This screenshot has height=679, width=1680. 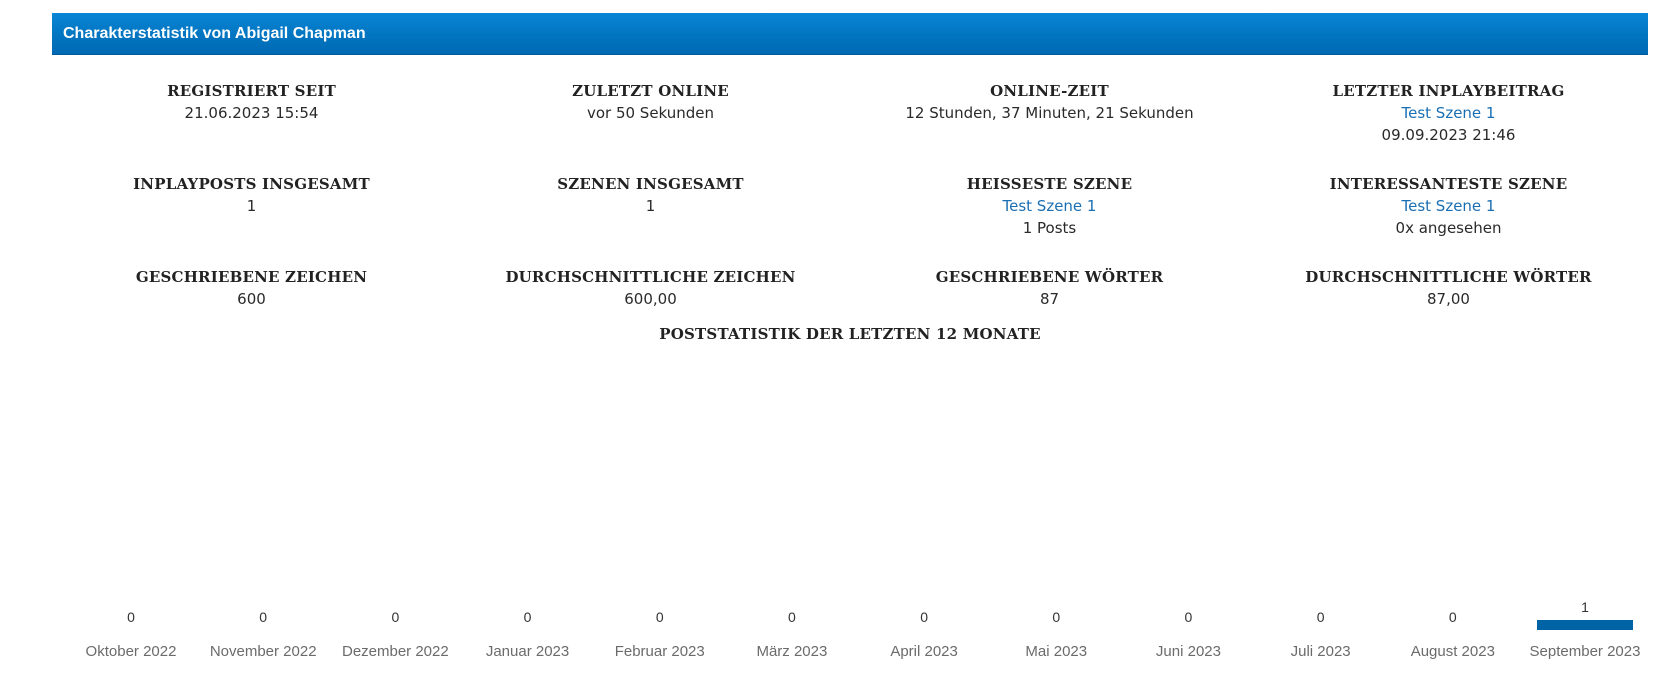 I want to click on stat-value: 09.09.2023 21:46, so click(x=1448, y=135).